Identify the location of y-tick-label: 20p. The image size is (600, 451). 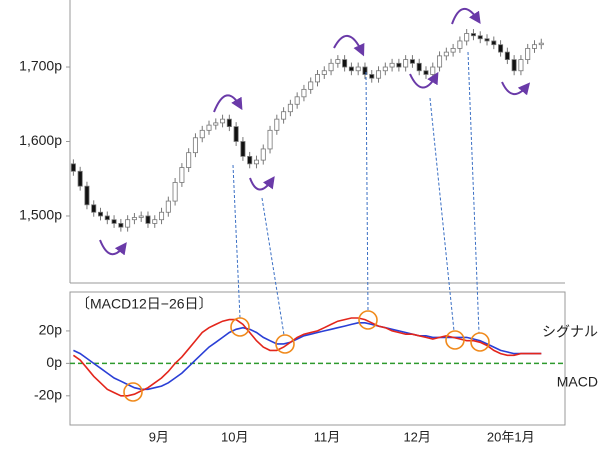
(51, 330).